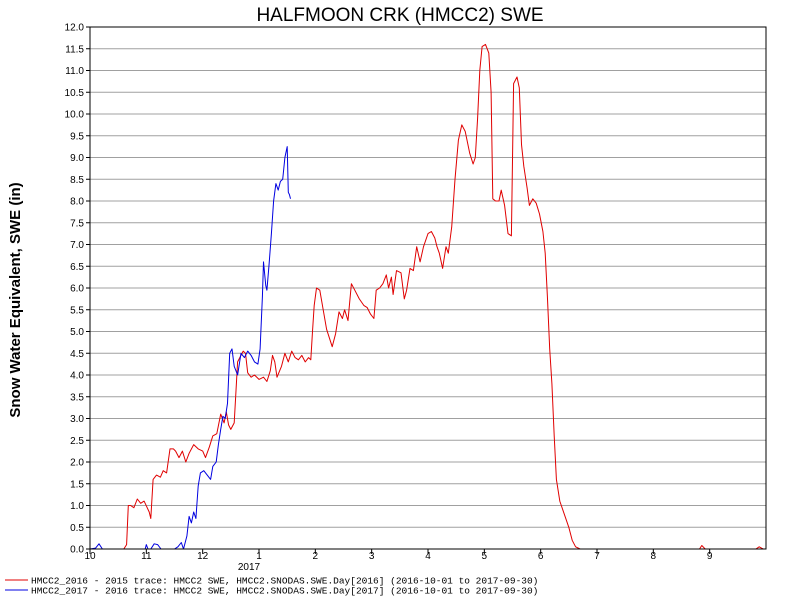 The image size is (800, 600). Describe the element at coordinates (597, 556) in the screenshot. I see `x-tick-label: 7` at that location.